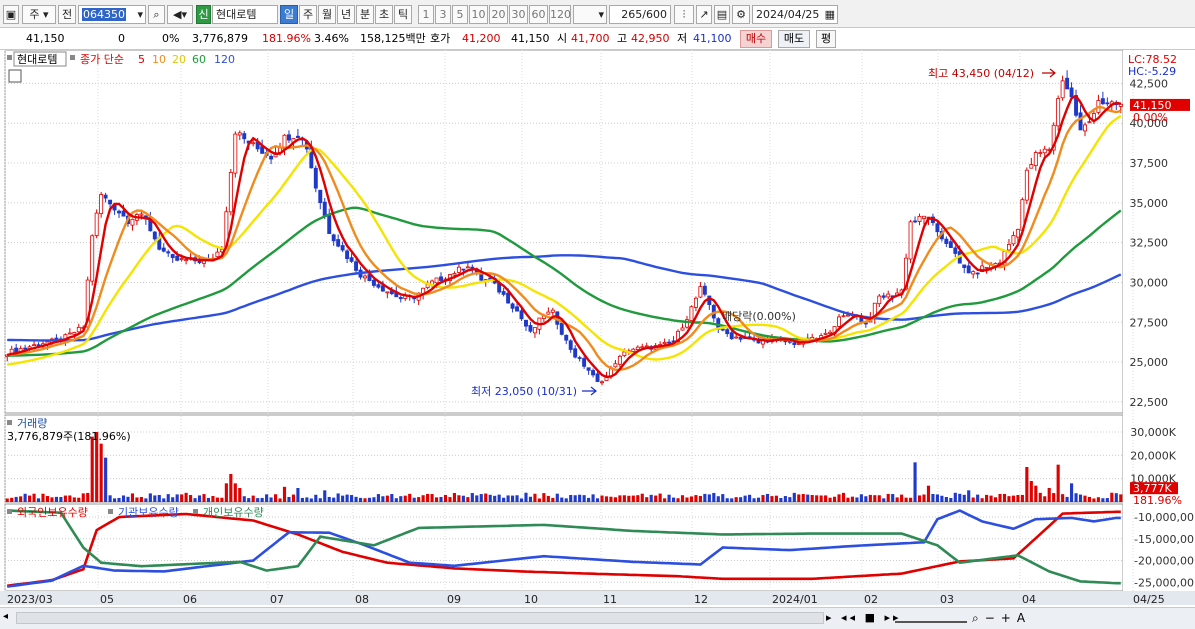  What do you see at coordinates (632, 14) in the screenshot?
I see `data-count-value: 265` at bounding box center [632, 14].